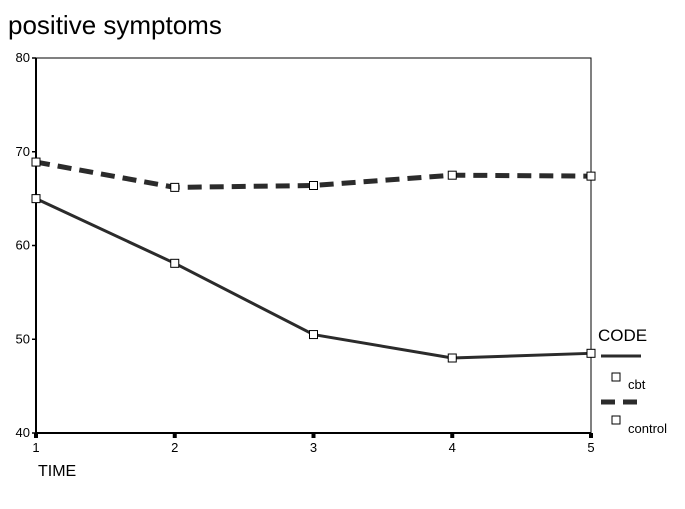  I want to click on chart-title: positive symptoms, so click(115, 25).